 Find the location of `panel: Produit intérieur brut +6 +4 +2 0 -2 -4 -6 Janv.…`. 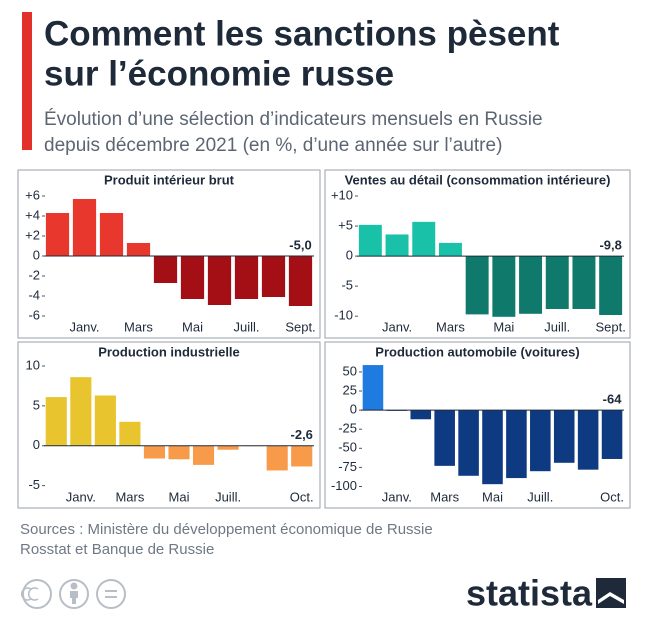

panel: Produit intérieur brut +6 +4 +2 0 -2 -4 -6 Janv.… is located at coordinates (169, 254).